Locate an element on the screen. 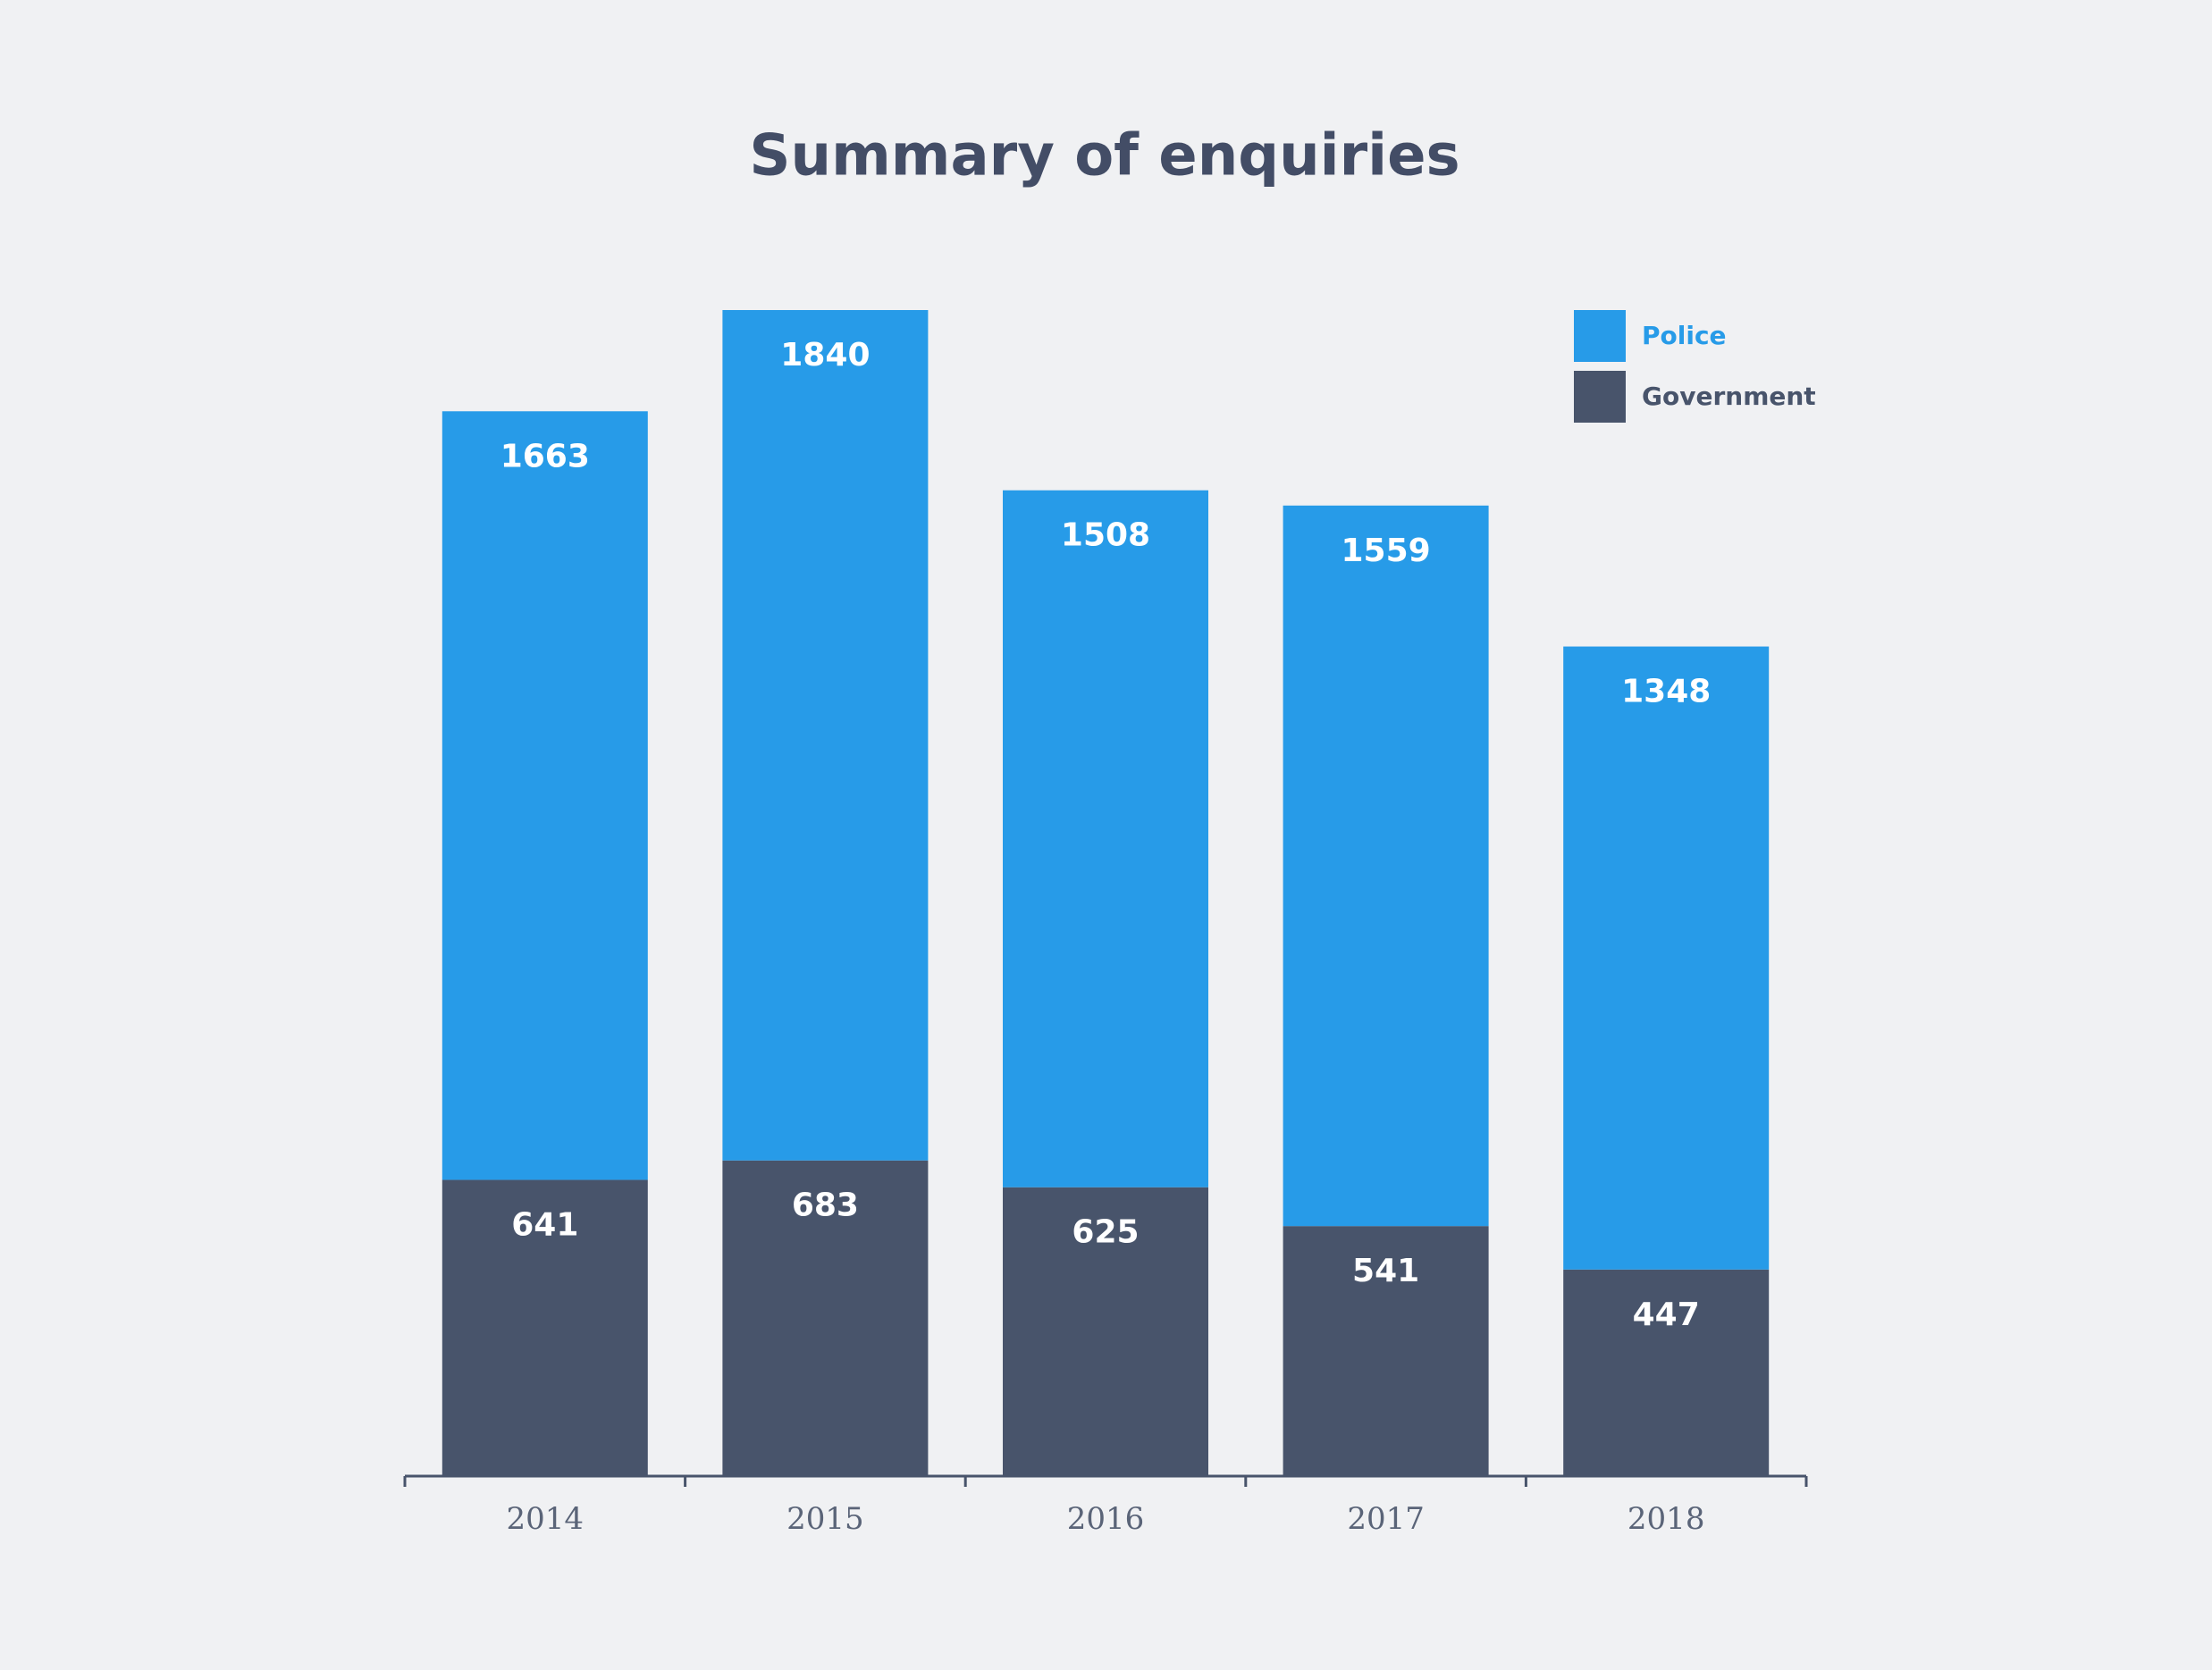  data-label: 447 is located at coordinates (1666, 1315).